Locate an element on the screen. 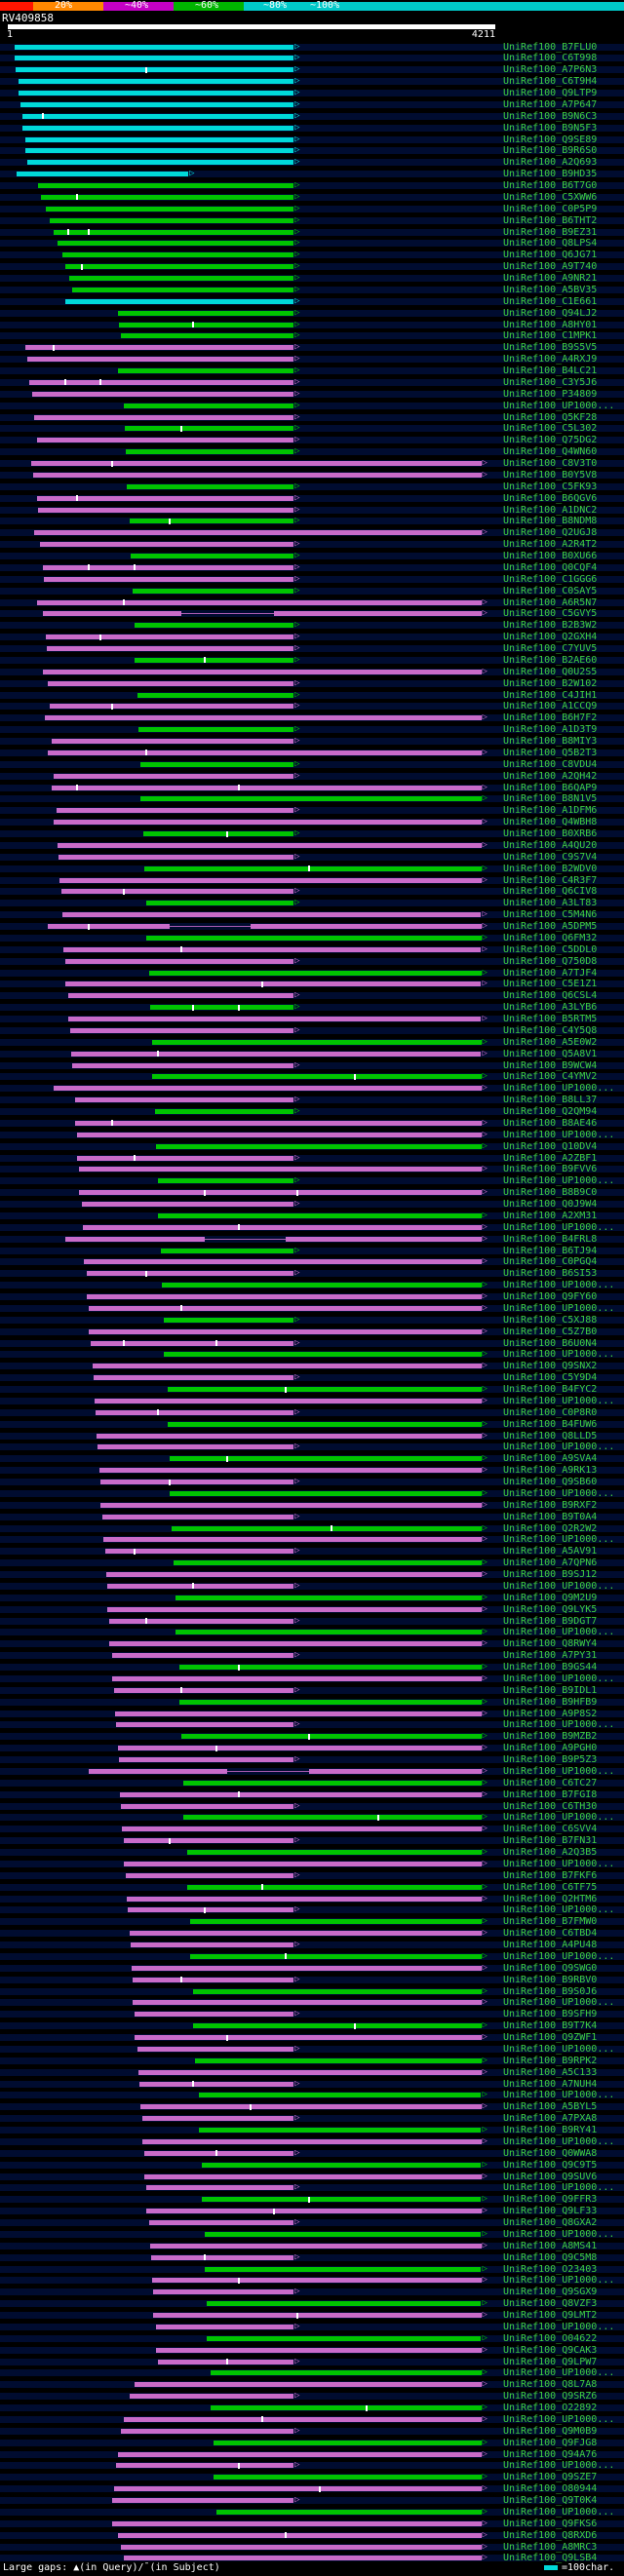  hit-label: UniRef100_Q9LPW7 is located at coordinates (550, 2361).